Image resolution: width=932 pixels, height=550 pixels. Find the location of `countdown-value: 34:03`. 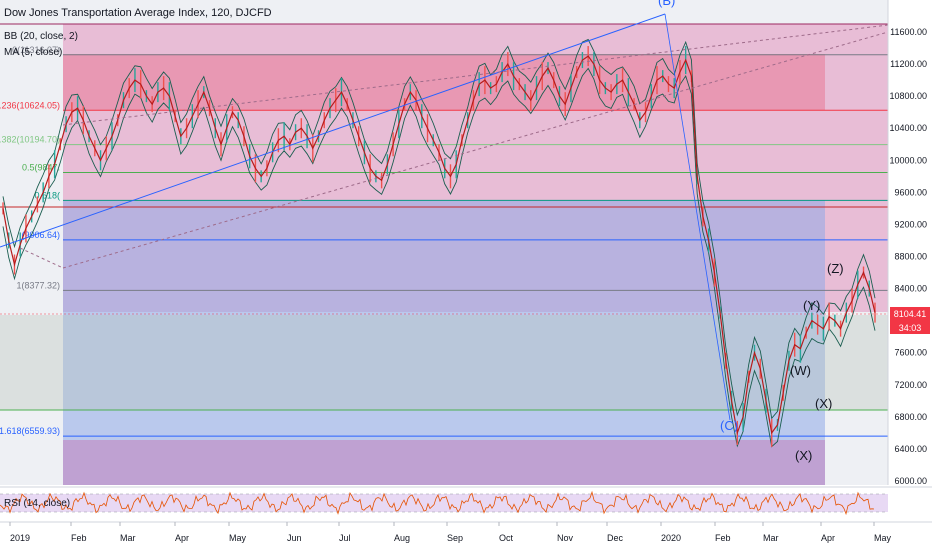

countdown-value: 34:03 is located at coordinates (910, 328).